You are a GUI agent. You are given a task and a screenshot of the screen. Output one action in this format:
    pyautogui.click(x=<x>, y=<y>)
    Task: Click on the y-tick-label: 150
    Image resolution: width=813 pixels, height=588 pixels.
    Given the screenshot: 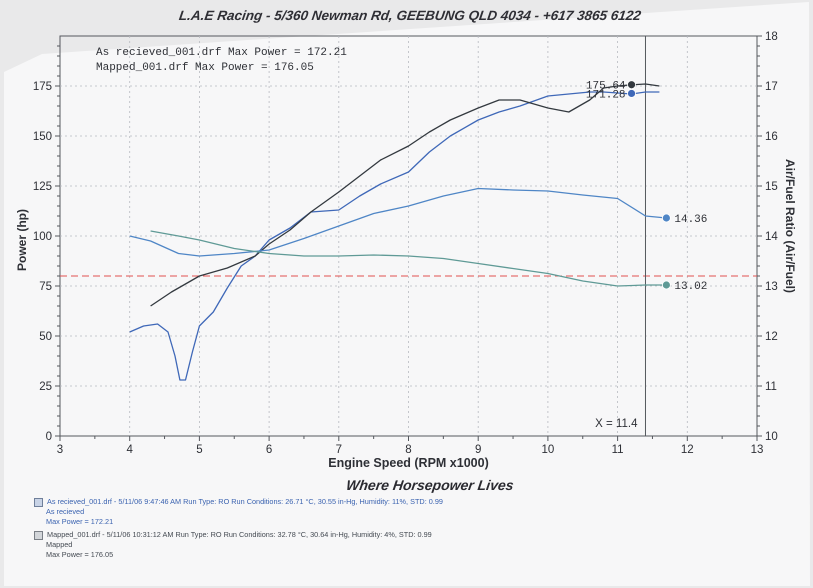 What is the action you would take?
    pyautogui.click(x=42, y=137)
    